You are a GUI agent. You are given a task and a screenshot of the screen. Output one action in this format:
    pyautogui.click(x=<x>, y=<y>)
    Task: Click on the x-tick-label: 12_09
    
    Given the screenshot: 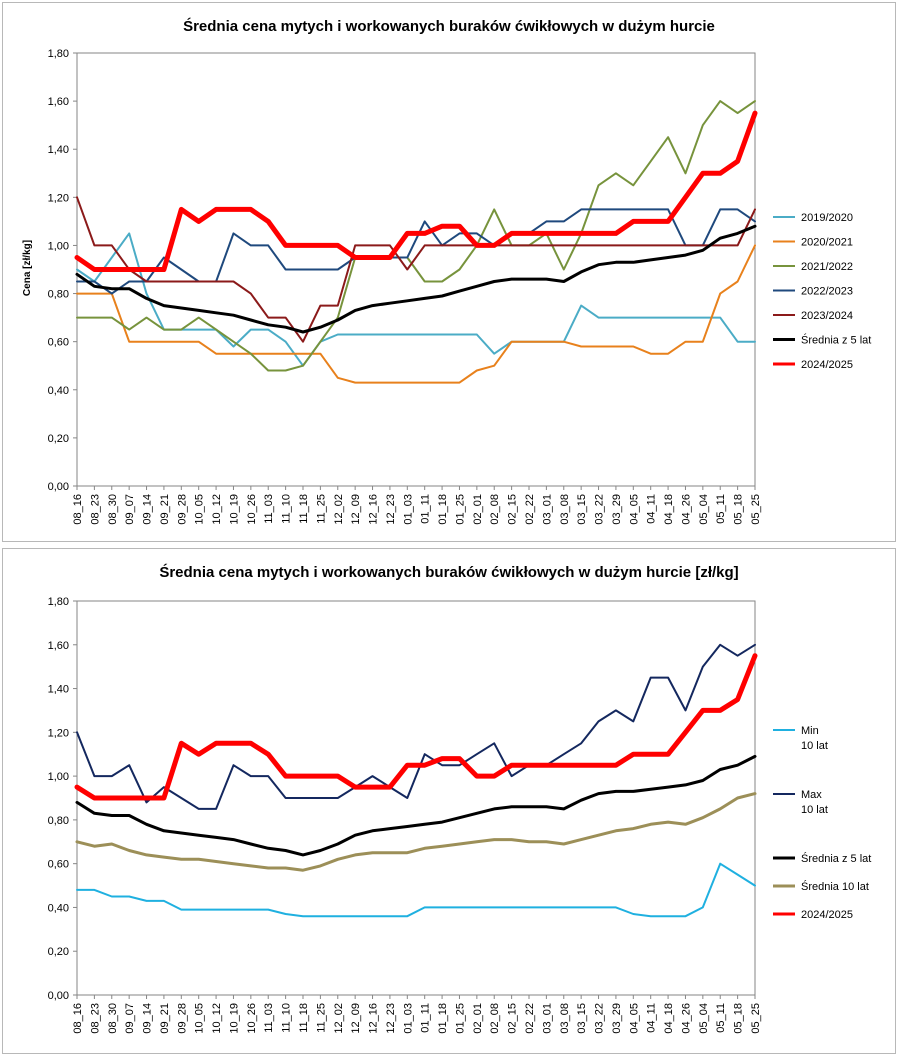 What is the action you would take?
    pyautogui.click(x=356, y=509)
    